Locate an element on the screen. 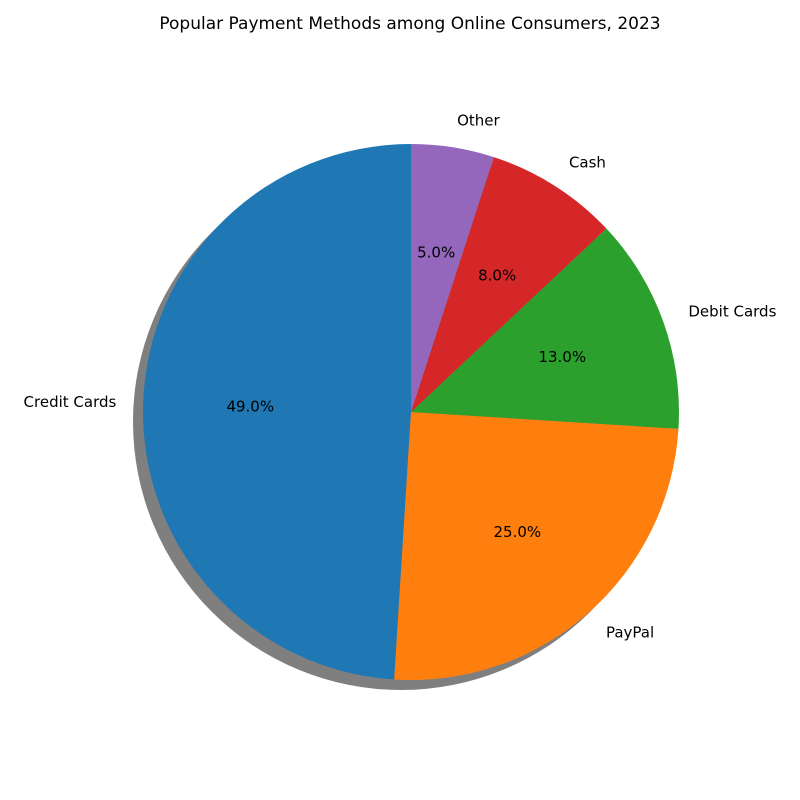 The width and height of the screenshot is (800, 800). slice-label-other: Other is located at coordinates (478, 120).